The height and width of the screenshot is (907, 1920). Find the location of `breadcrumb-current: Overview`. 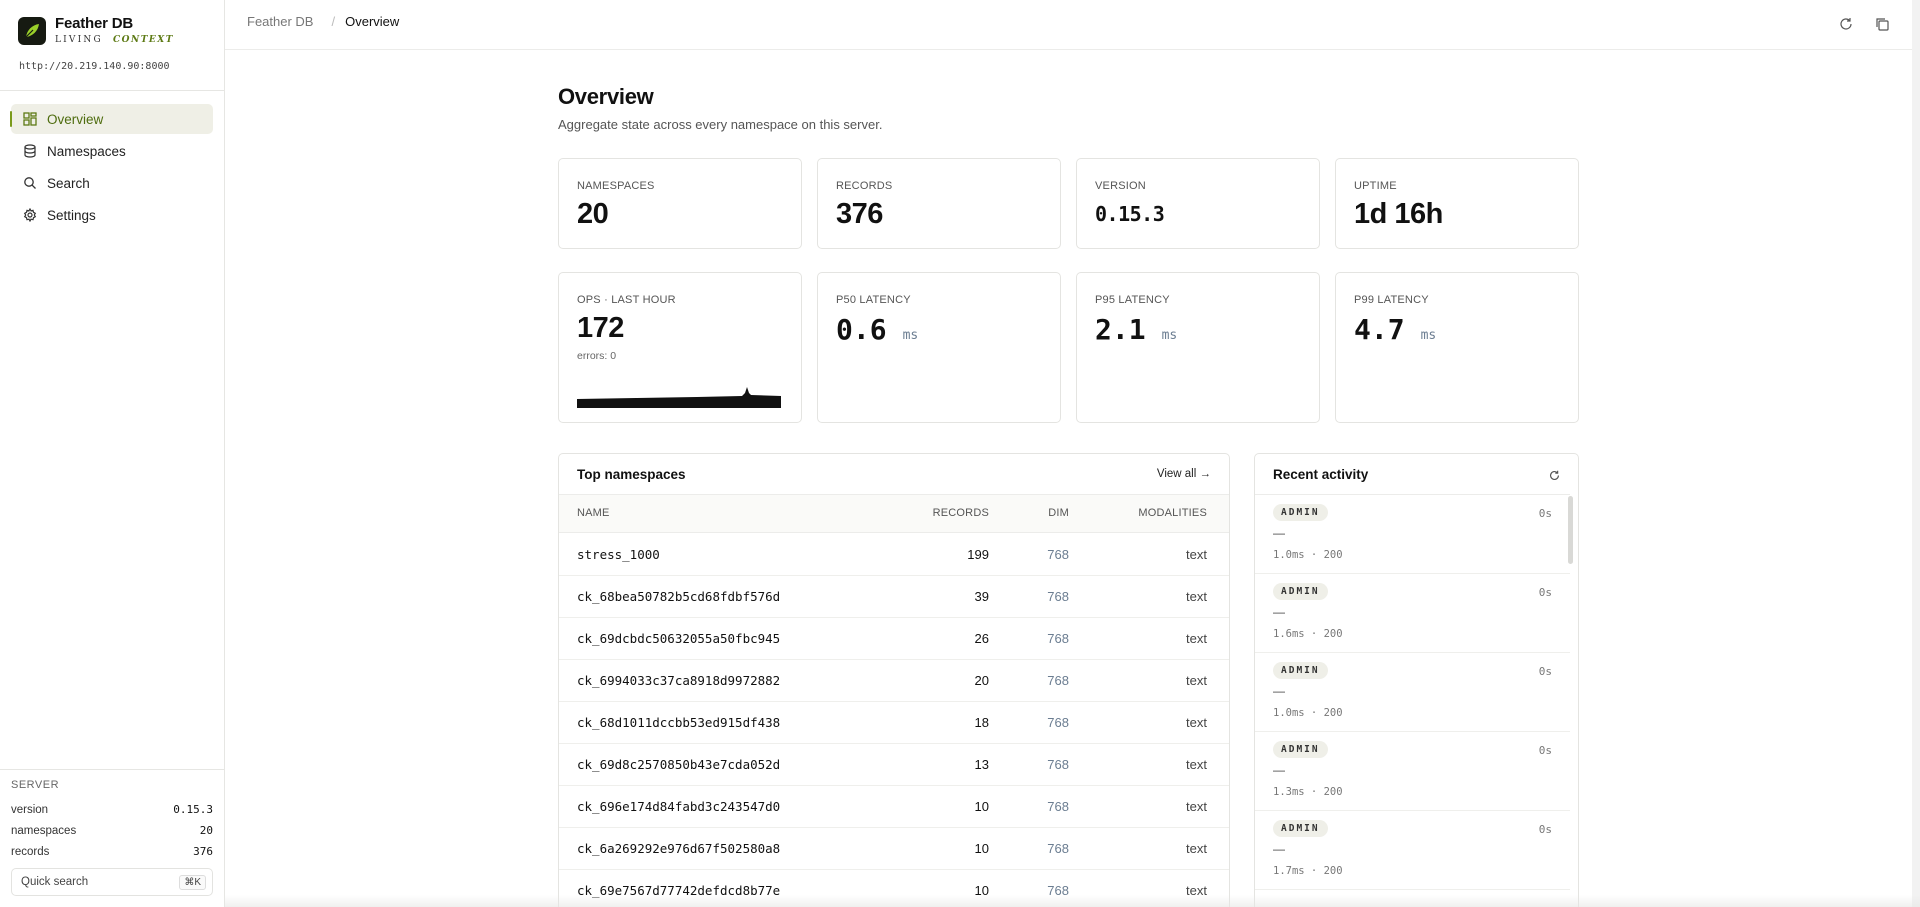

breadcrumb-current: Overview is located at coordinates (372, 21).